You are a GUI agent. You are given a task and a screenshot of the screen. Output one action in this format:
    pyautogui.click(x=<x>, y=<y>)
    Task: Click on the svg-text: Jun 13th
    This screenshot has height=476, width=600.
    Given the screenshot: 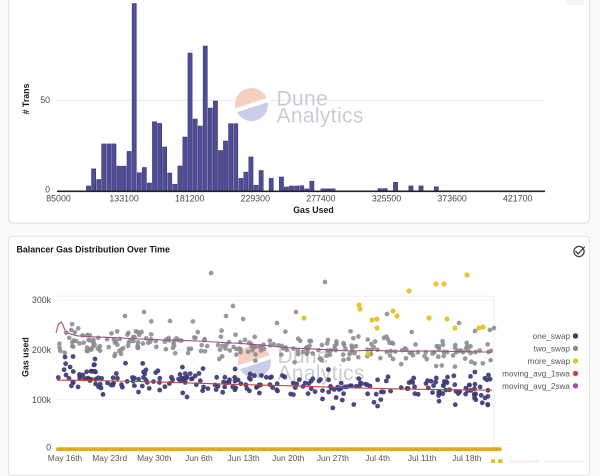 What is the action you would take?
    pyautogui.click(x=244, y=458)
    